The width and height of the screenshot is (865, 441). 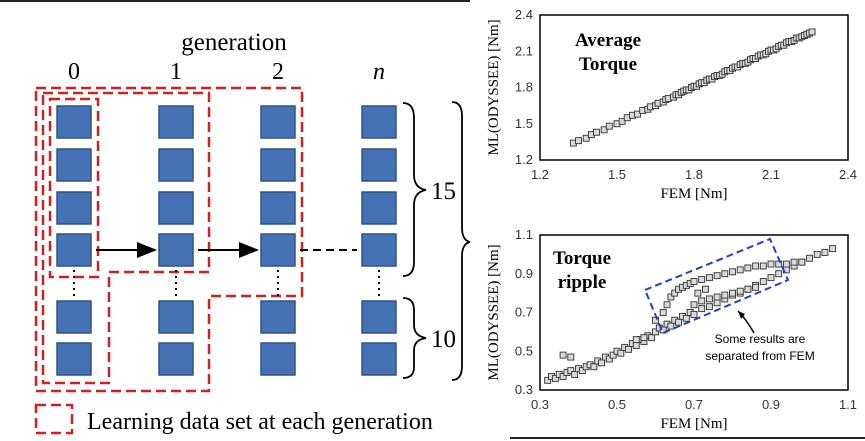 What do you see at coordinates (524, 273) in the screenshot?
I see `y-tick-label: 0.9` at bounding box center [524, 273].